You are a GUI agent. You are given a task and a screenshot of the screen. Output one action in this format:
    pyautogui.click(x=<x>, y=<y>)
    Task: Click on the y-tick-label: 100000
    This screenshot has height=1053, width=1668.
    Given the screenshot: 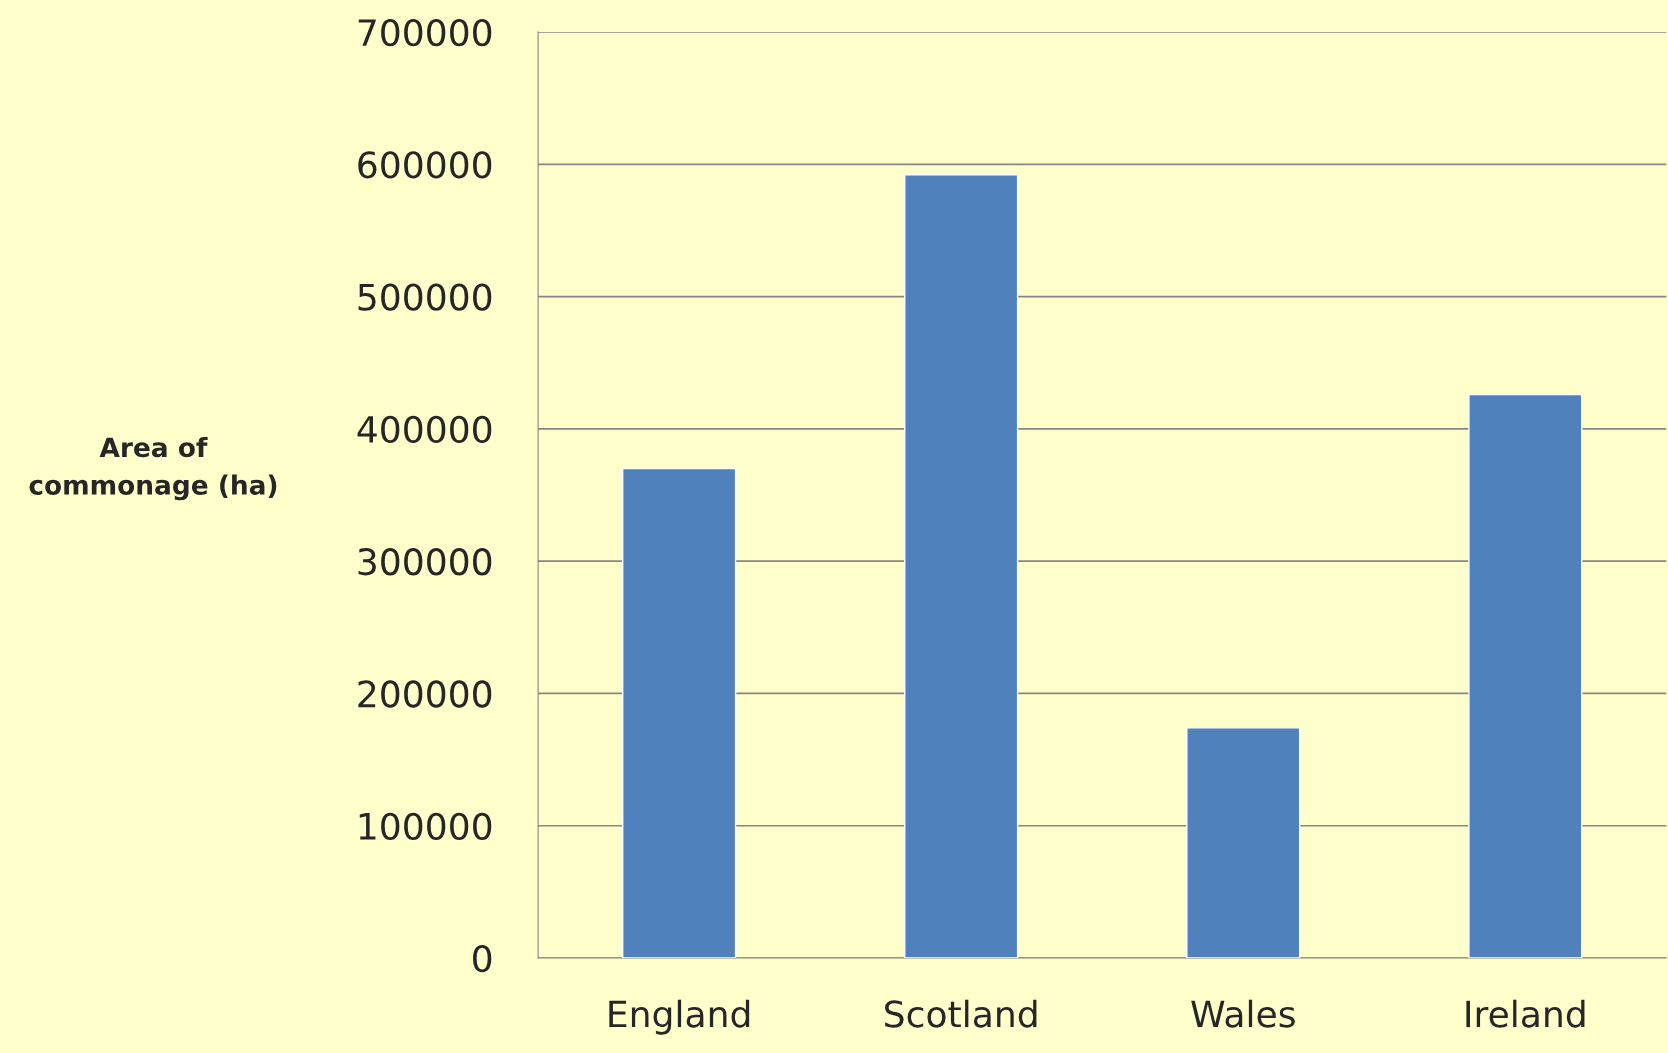 What is the action you would take?
    pyautogui.click(x=425, y=826)
    